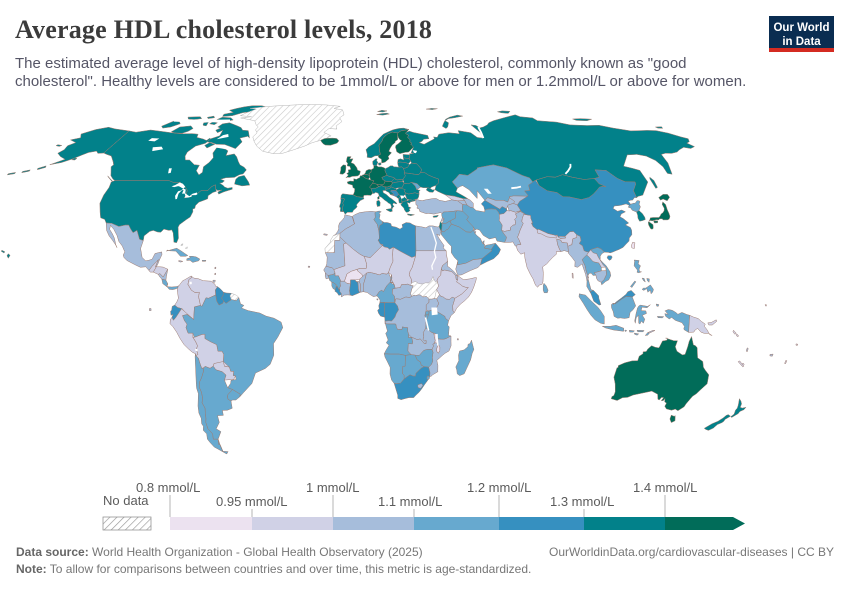 The height and width of the screenshot is (600, 850). I want to click on svg-text: 1.3 mmol/L, so click(582, 501).